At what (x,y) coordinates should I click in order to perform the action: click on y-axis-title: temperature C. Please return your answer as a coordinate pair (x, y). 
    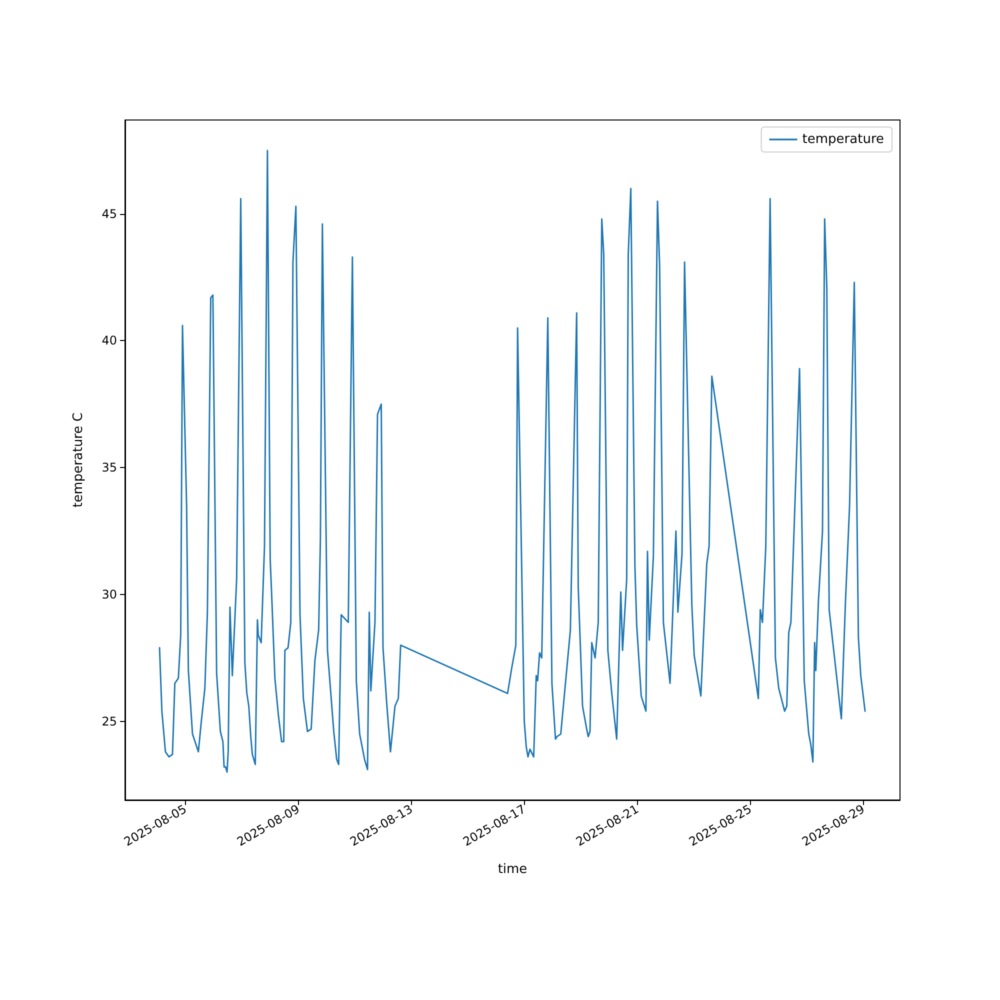
    Looking at the image, I should click on (78, 460).